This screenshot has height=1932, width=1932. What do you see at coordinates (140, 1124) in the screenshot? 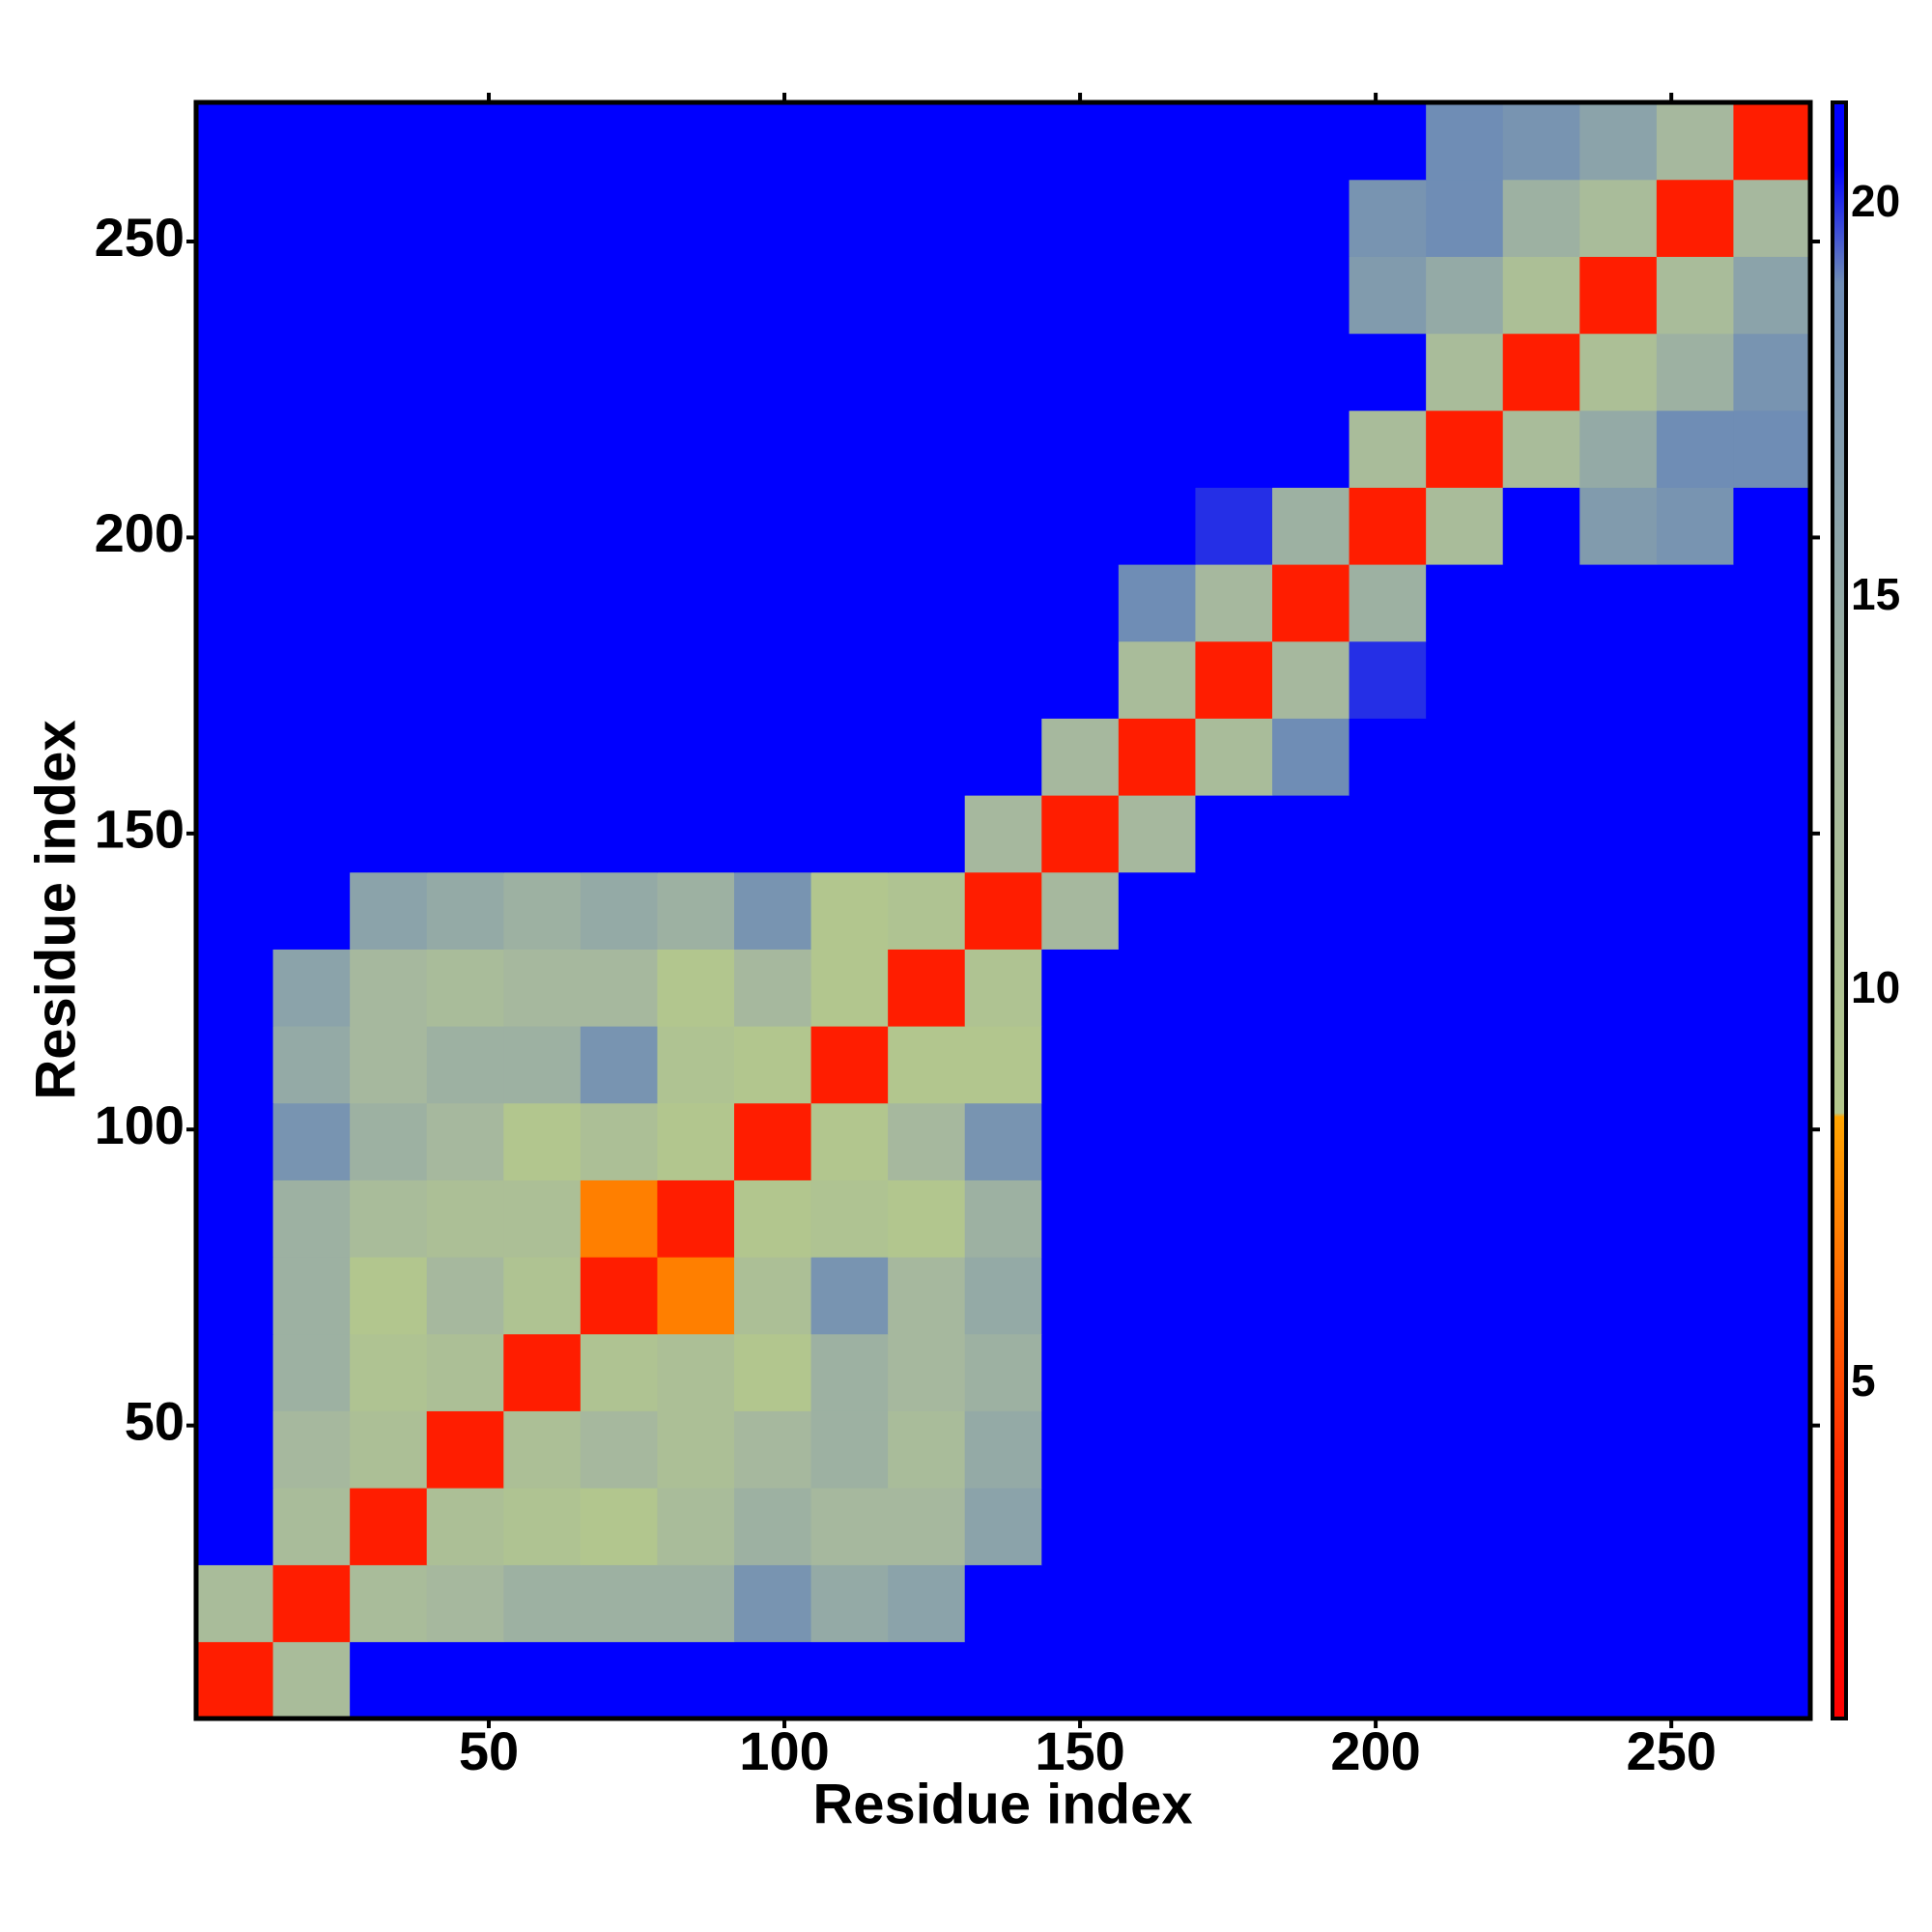
I see `y-tick-label: 100` at bounding box center [140, 1124].